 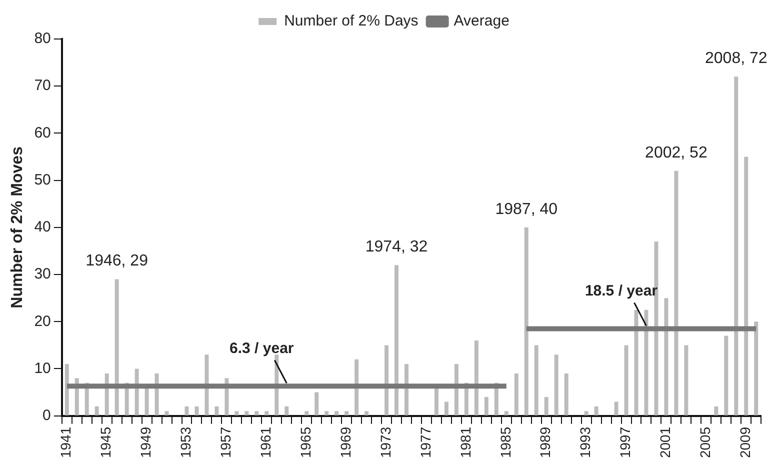 What do you see at coordinates (585, 442) in the screenshot?
I see `x-tick-label: 1993` at bounding box center [585, 442].